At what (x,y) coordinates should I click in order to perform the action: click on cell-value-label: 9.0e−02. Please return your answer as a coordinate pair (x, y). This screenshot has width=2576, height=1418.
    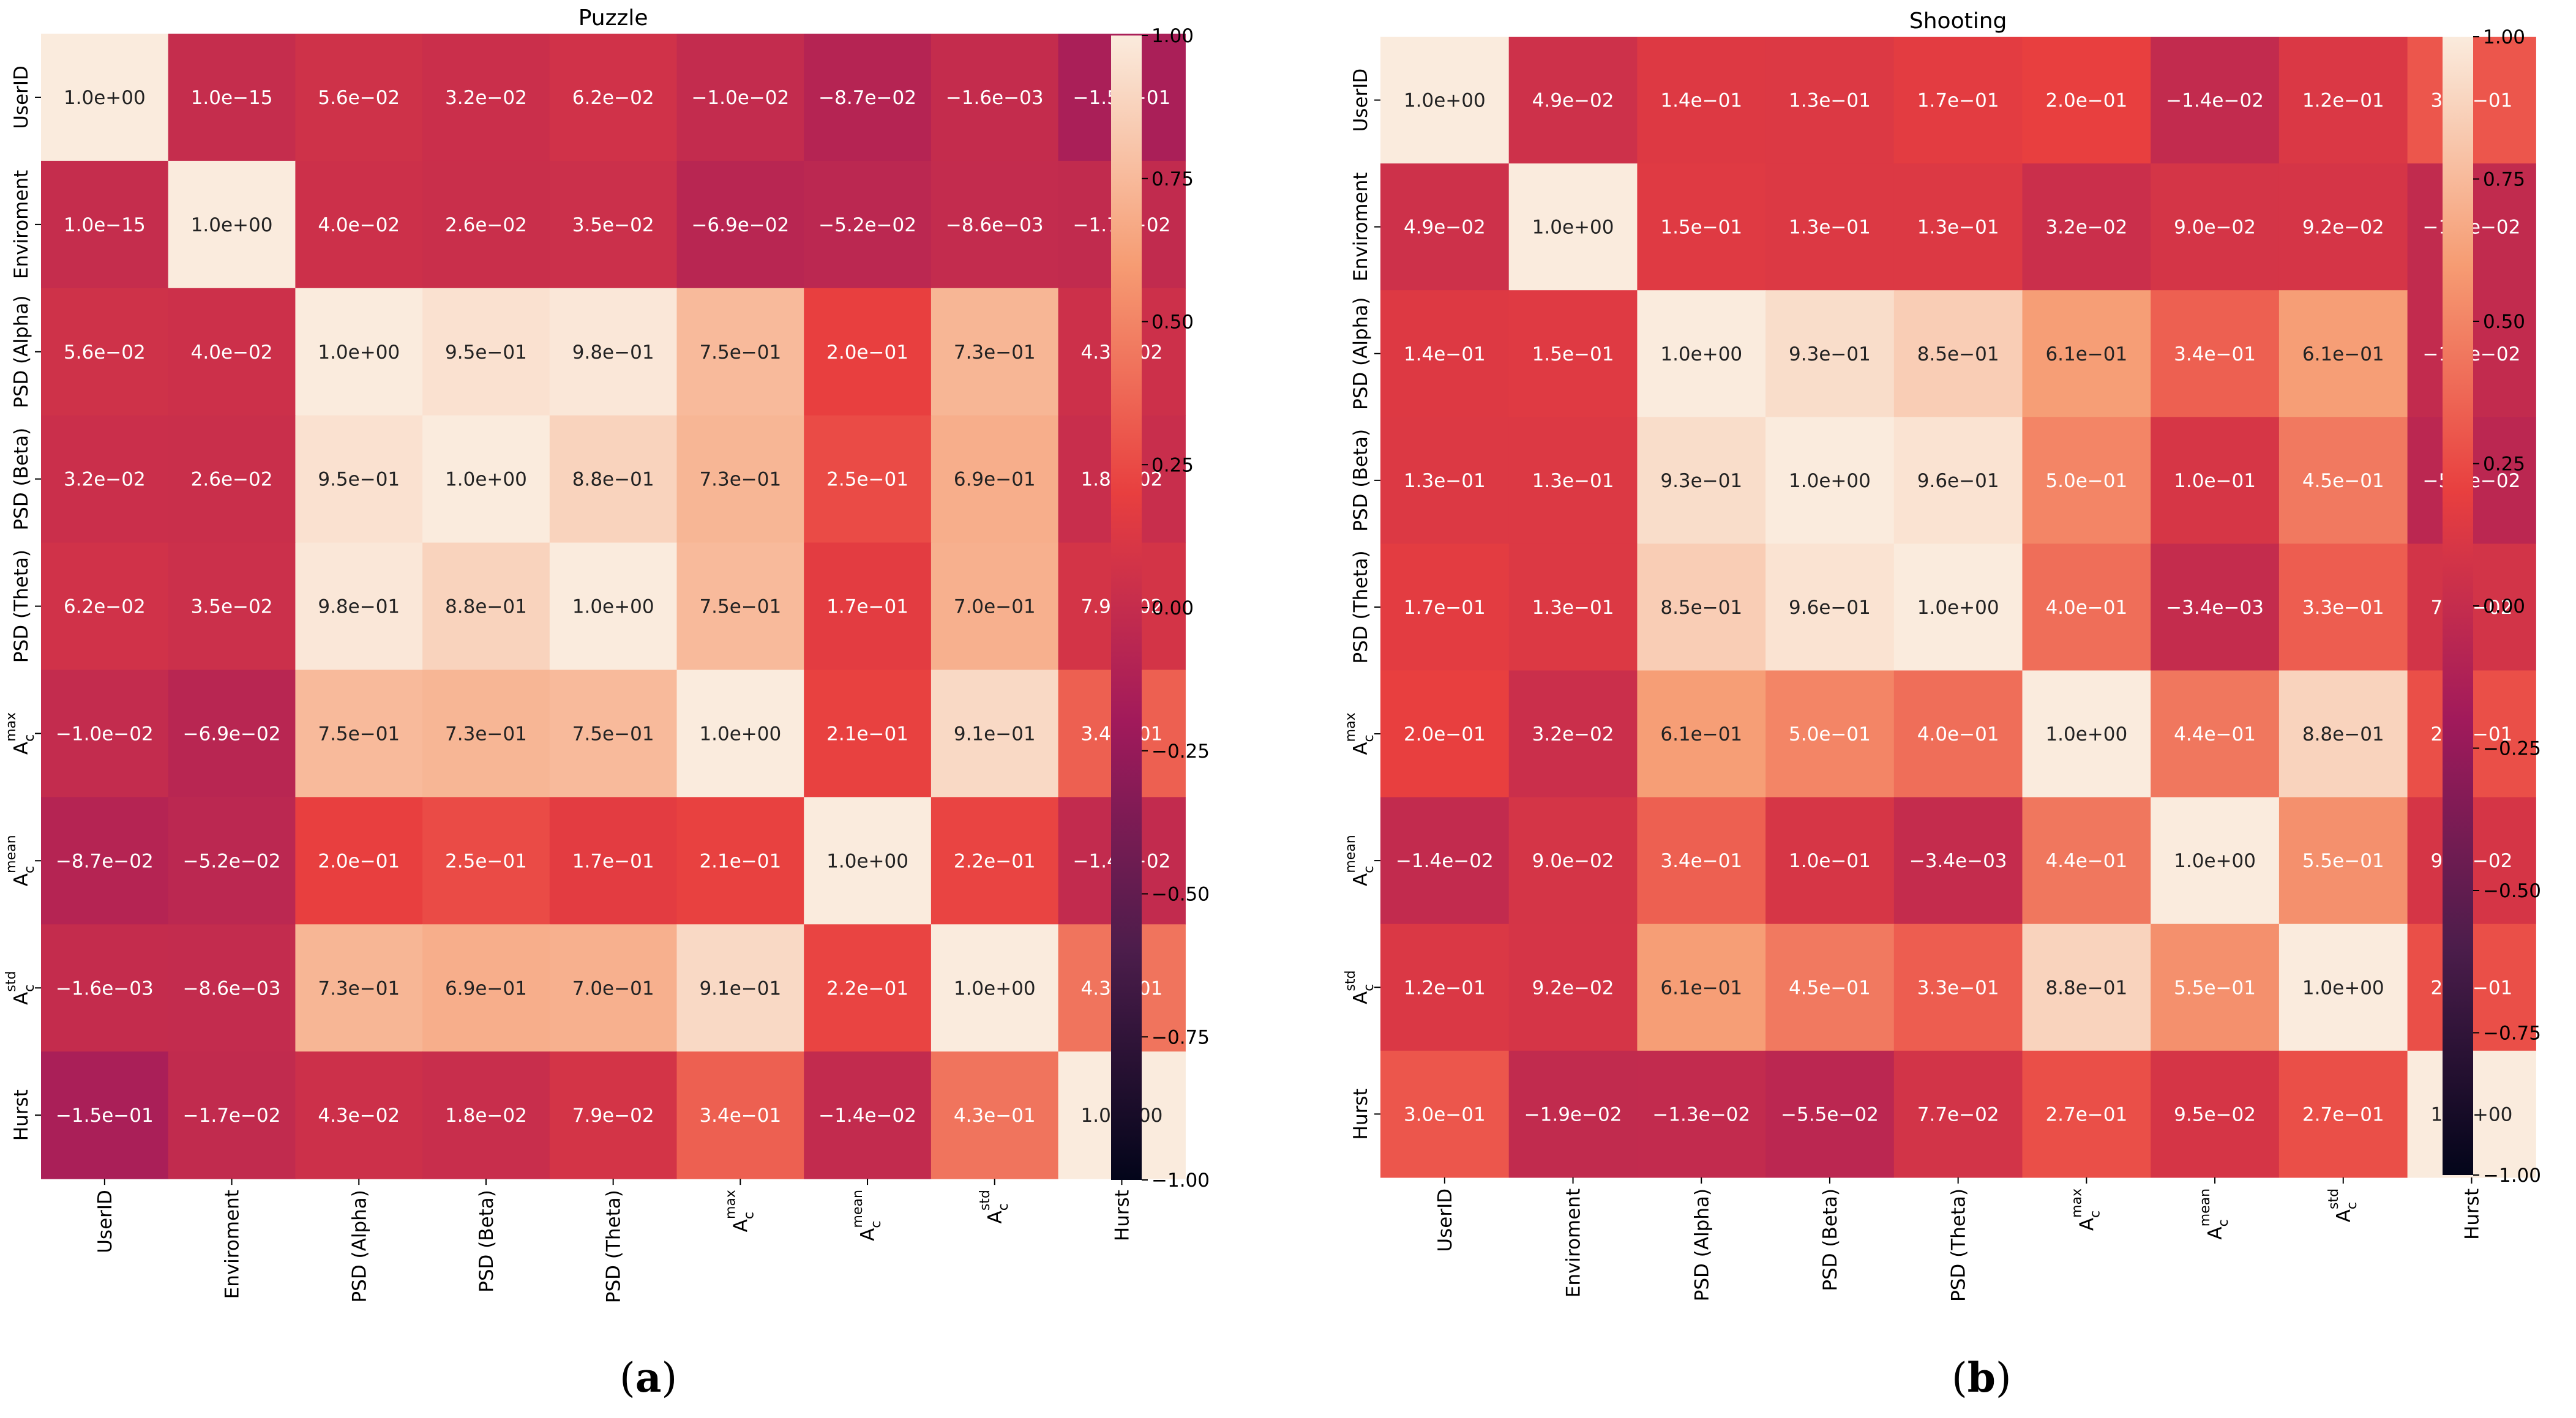
    Looking at the image, I should click on (2215, 228).